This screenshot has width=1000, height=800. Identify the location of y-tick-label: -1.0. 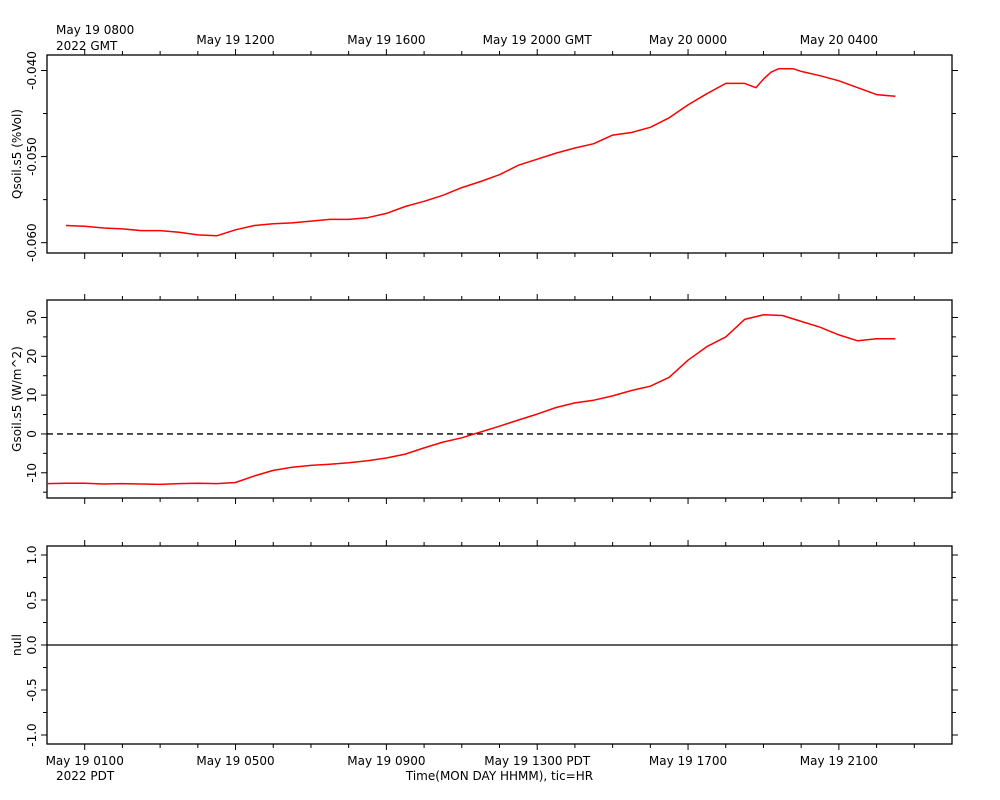
(32, 734).